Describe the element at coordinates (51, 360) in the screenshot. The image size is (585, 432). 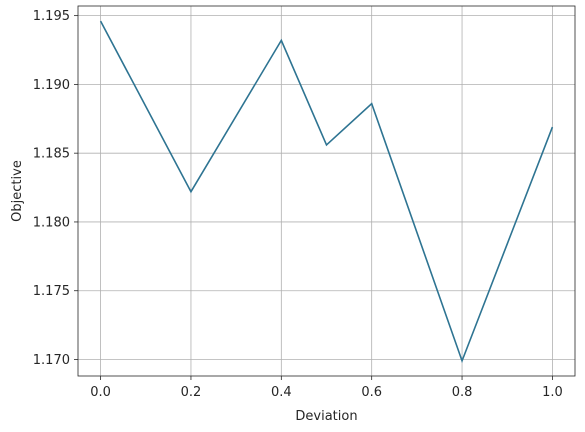
I see `y-tick-label: 1.170` at that location.